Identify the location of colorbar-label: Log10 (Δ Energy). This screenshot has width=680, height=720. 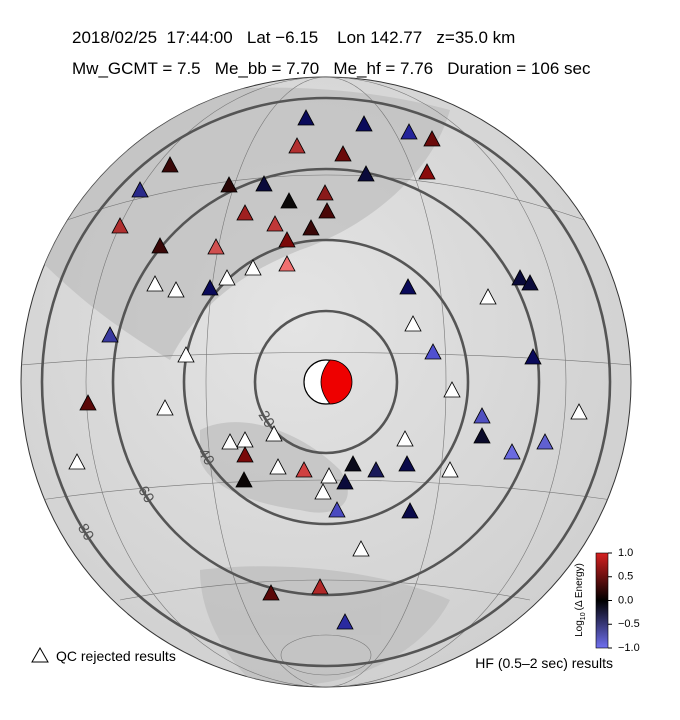
(580, 600).